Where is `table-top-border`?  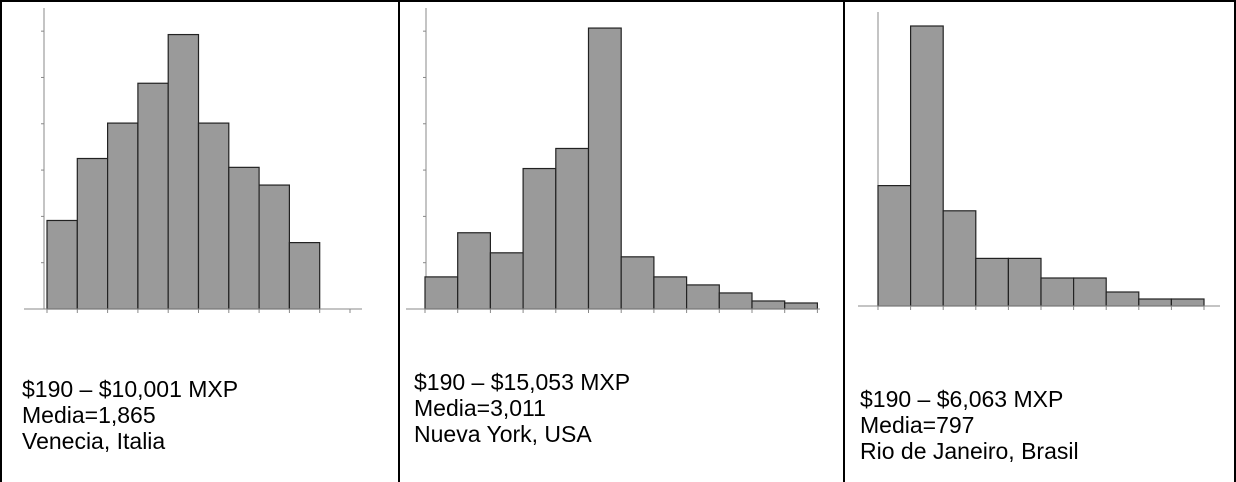 table-top-border is located at coordinates (618, 1).